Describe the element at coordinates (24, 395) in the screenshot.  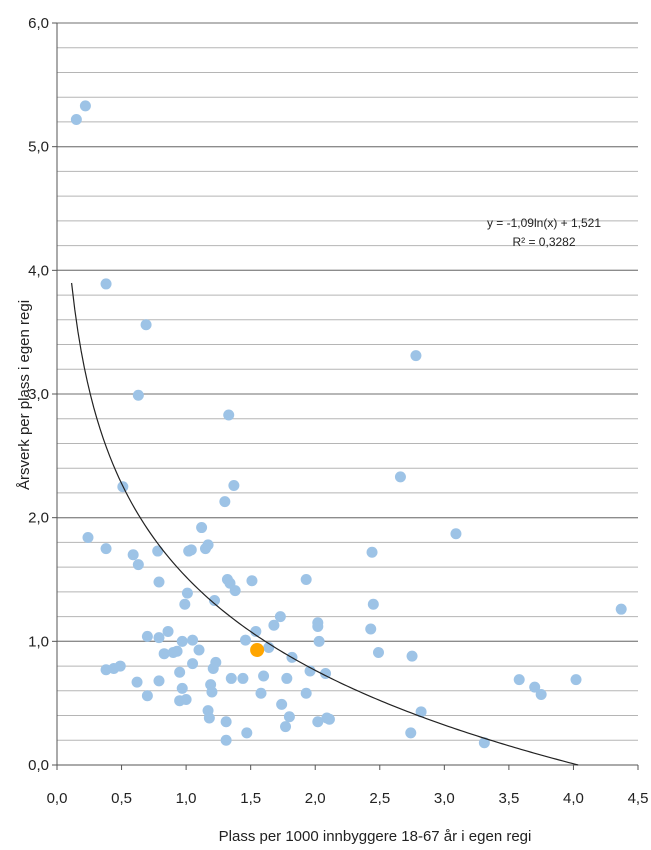
I see `y-axis-title: Årsverk per plass i egen regi` at that location.